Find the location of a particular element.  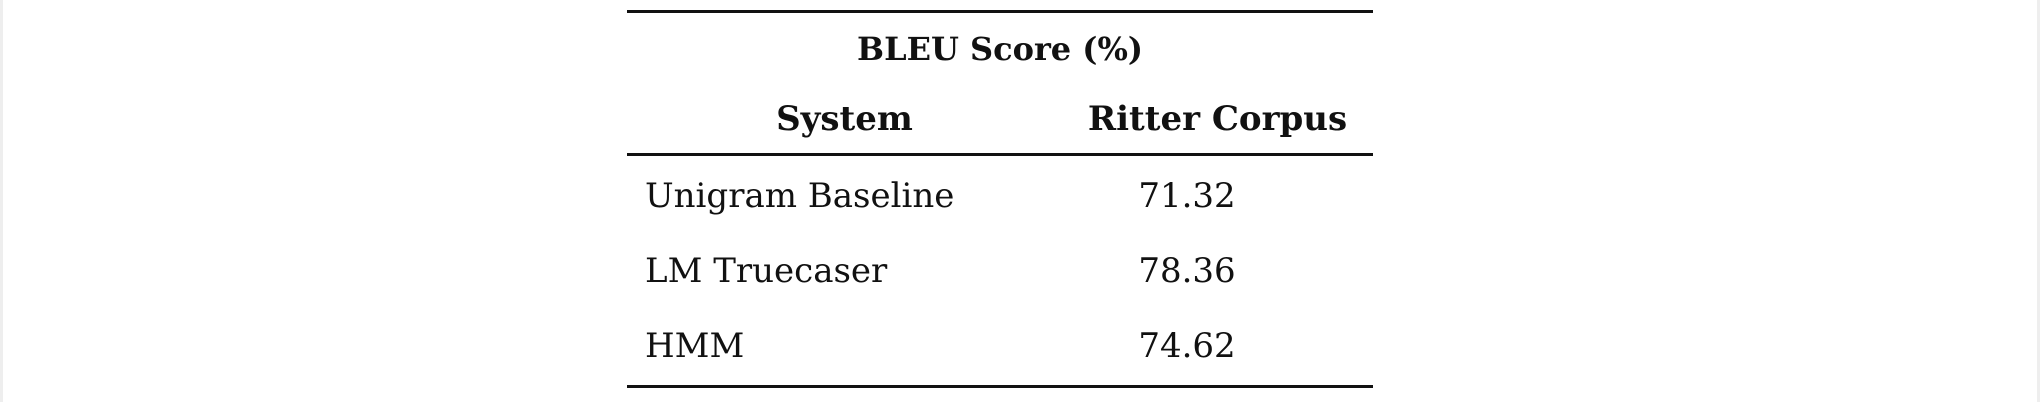

right-edge is located at coordinates (2038, 201).